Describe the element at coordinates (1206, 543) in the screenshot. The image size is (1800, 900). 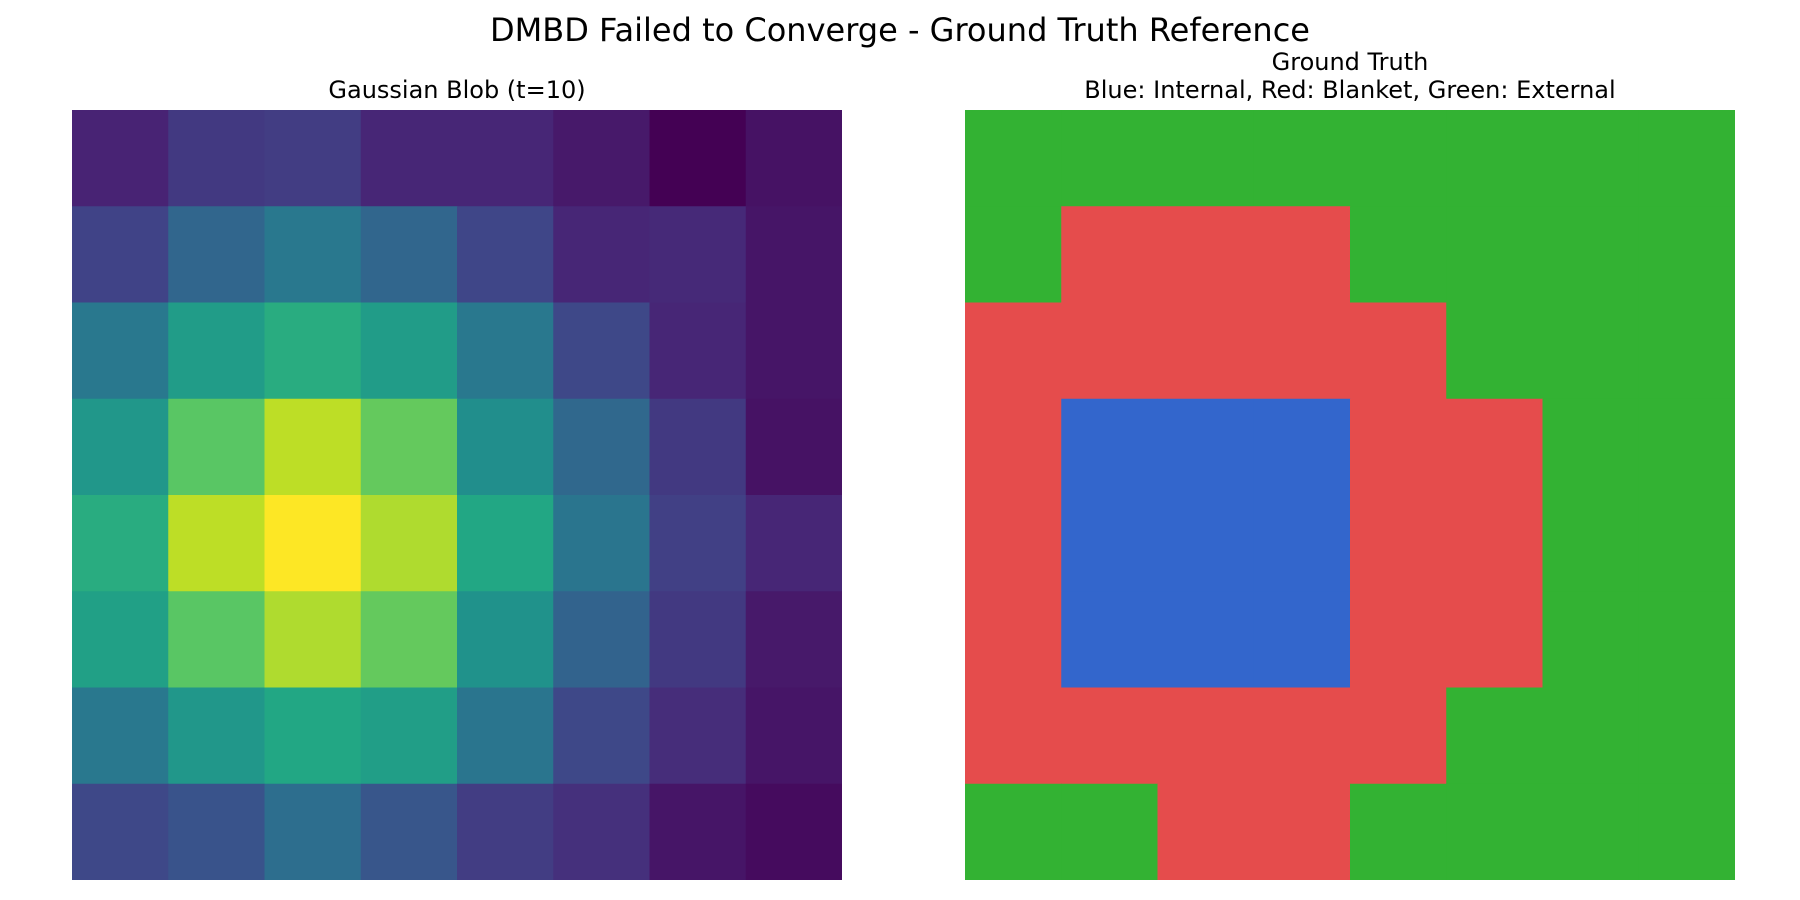
I see `ground-truth-cell-r4-c2` at that location.